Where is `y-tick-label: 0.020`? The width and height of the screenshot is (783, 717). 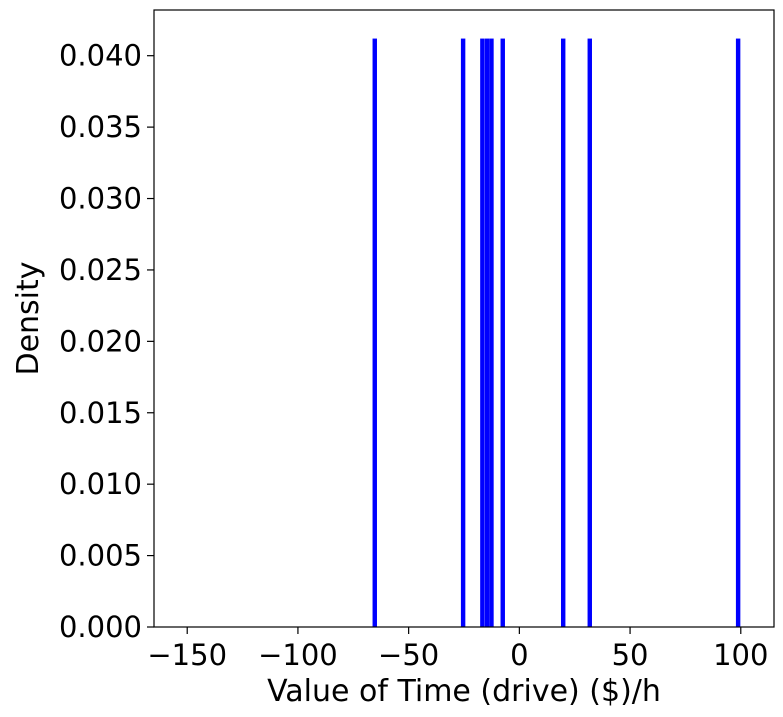
y-tick-label: 0.020 is located at coordinates (100, 341).